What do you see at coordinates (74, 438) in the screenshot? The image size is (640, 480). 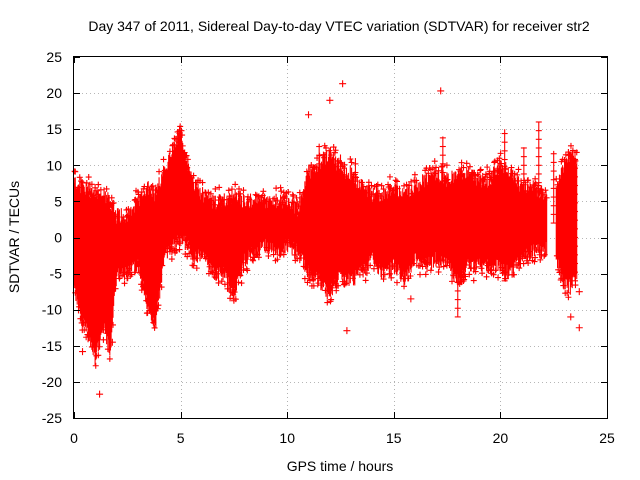 I see `x-tick-label: 0` at bounding box center [74, 438].